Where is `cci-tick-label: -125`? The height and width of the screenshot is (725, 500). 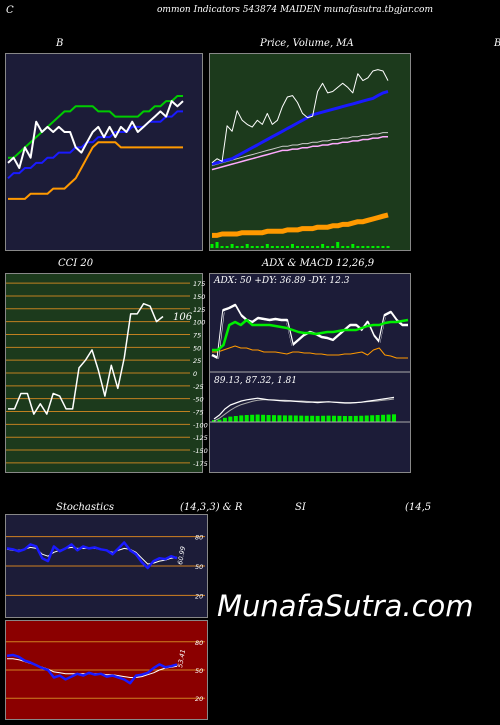
cci-tick-label: -125 is located at coordinates (200, 438).